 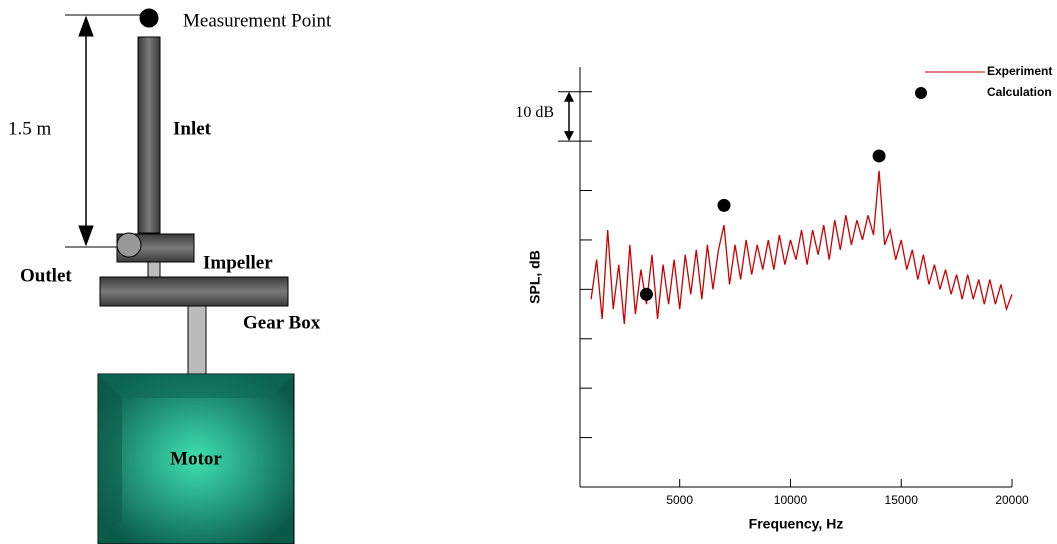 I want to click on outlet, so click(x=129, y=245).